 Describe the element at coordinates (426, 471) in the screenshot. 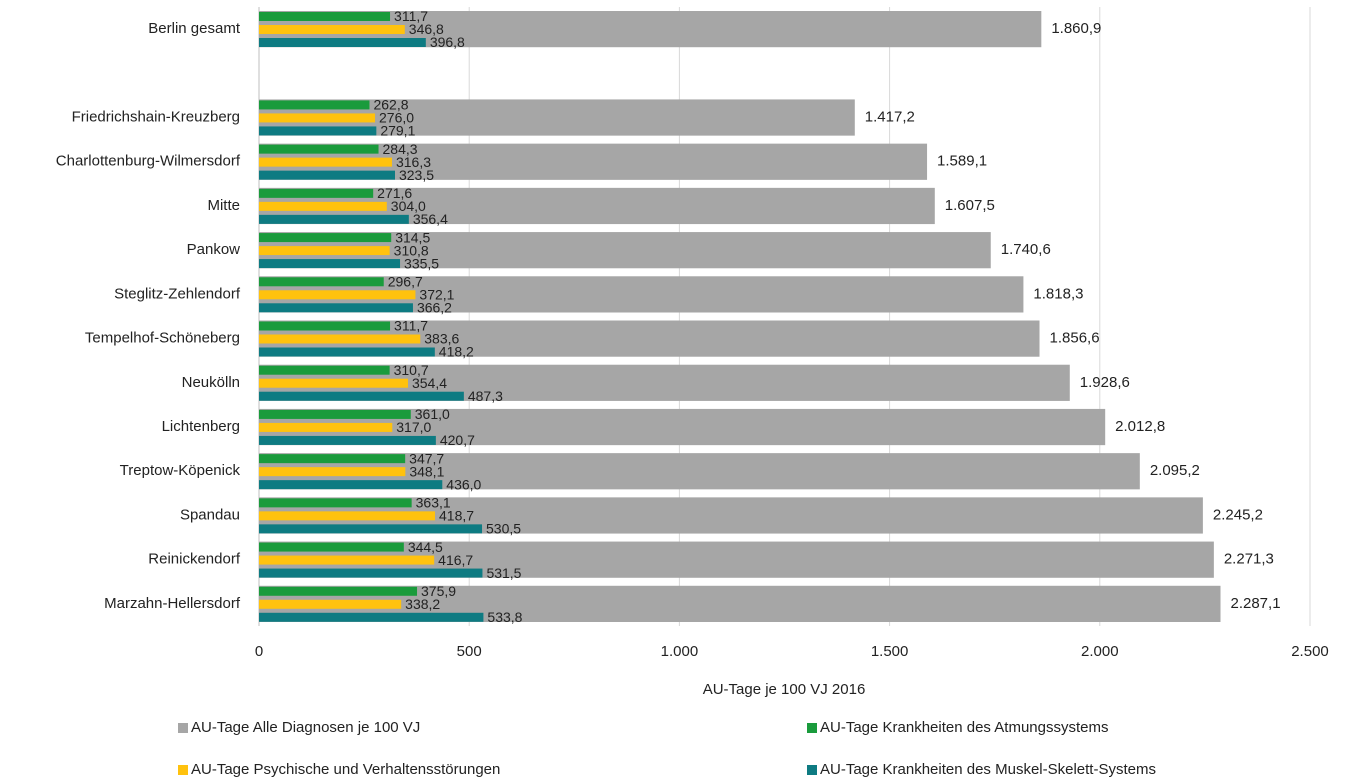

I see `data-label: 348,1` at that location.